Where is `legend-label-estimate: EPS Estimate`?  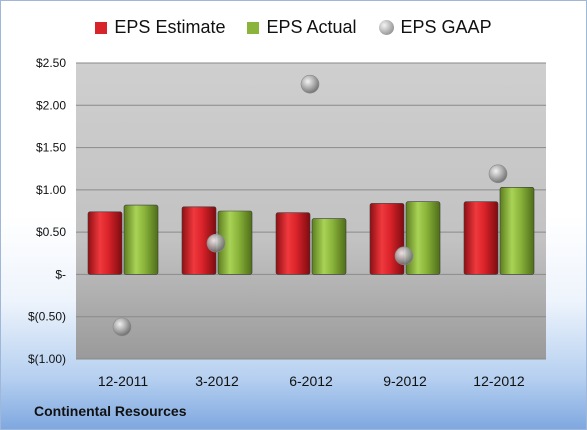
legend-label-estimate: EPS Estimate is located at coordinates (170, 27).